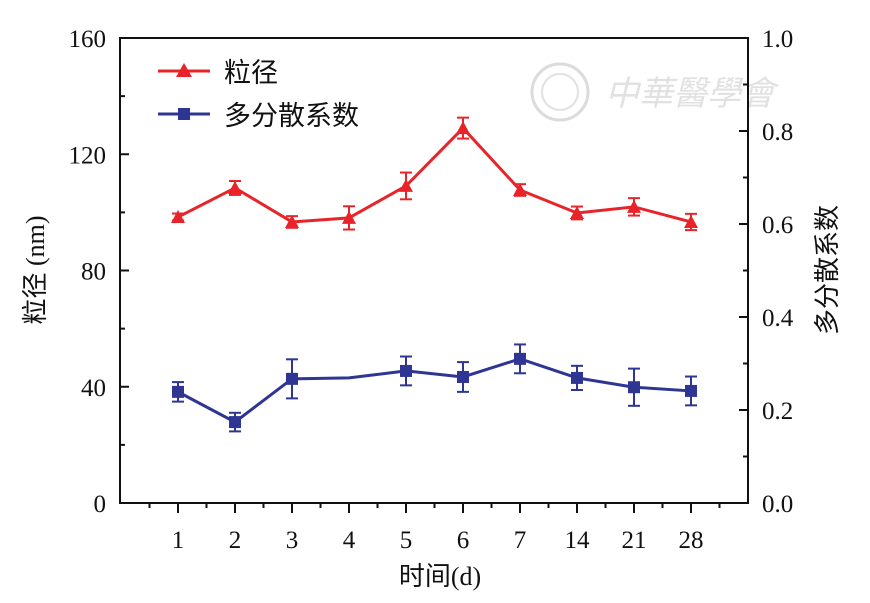 The width and height of the screenshot is (870, 603). Describe the element at coordinates (778, 318) in the screenshot. I see `y2-tick-label: 0.4` at that location.